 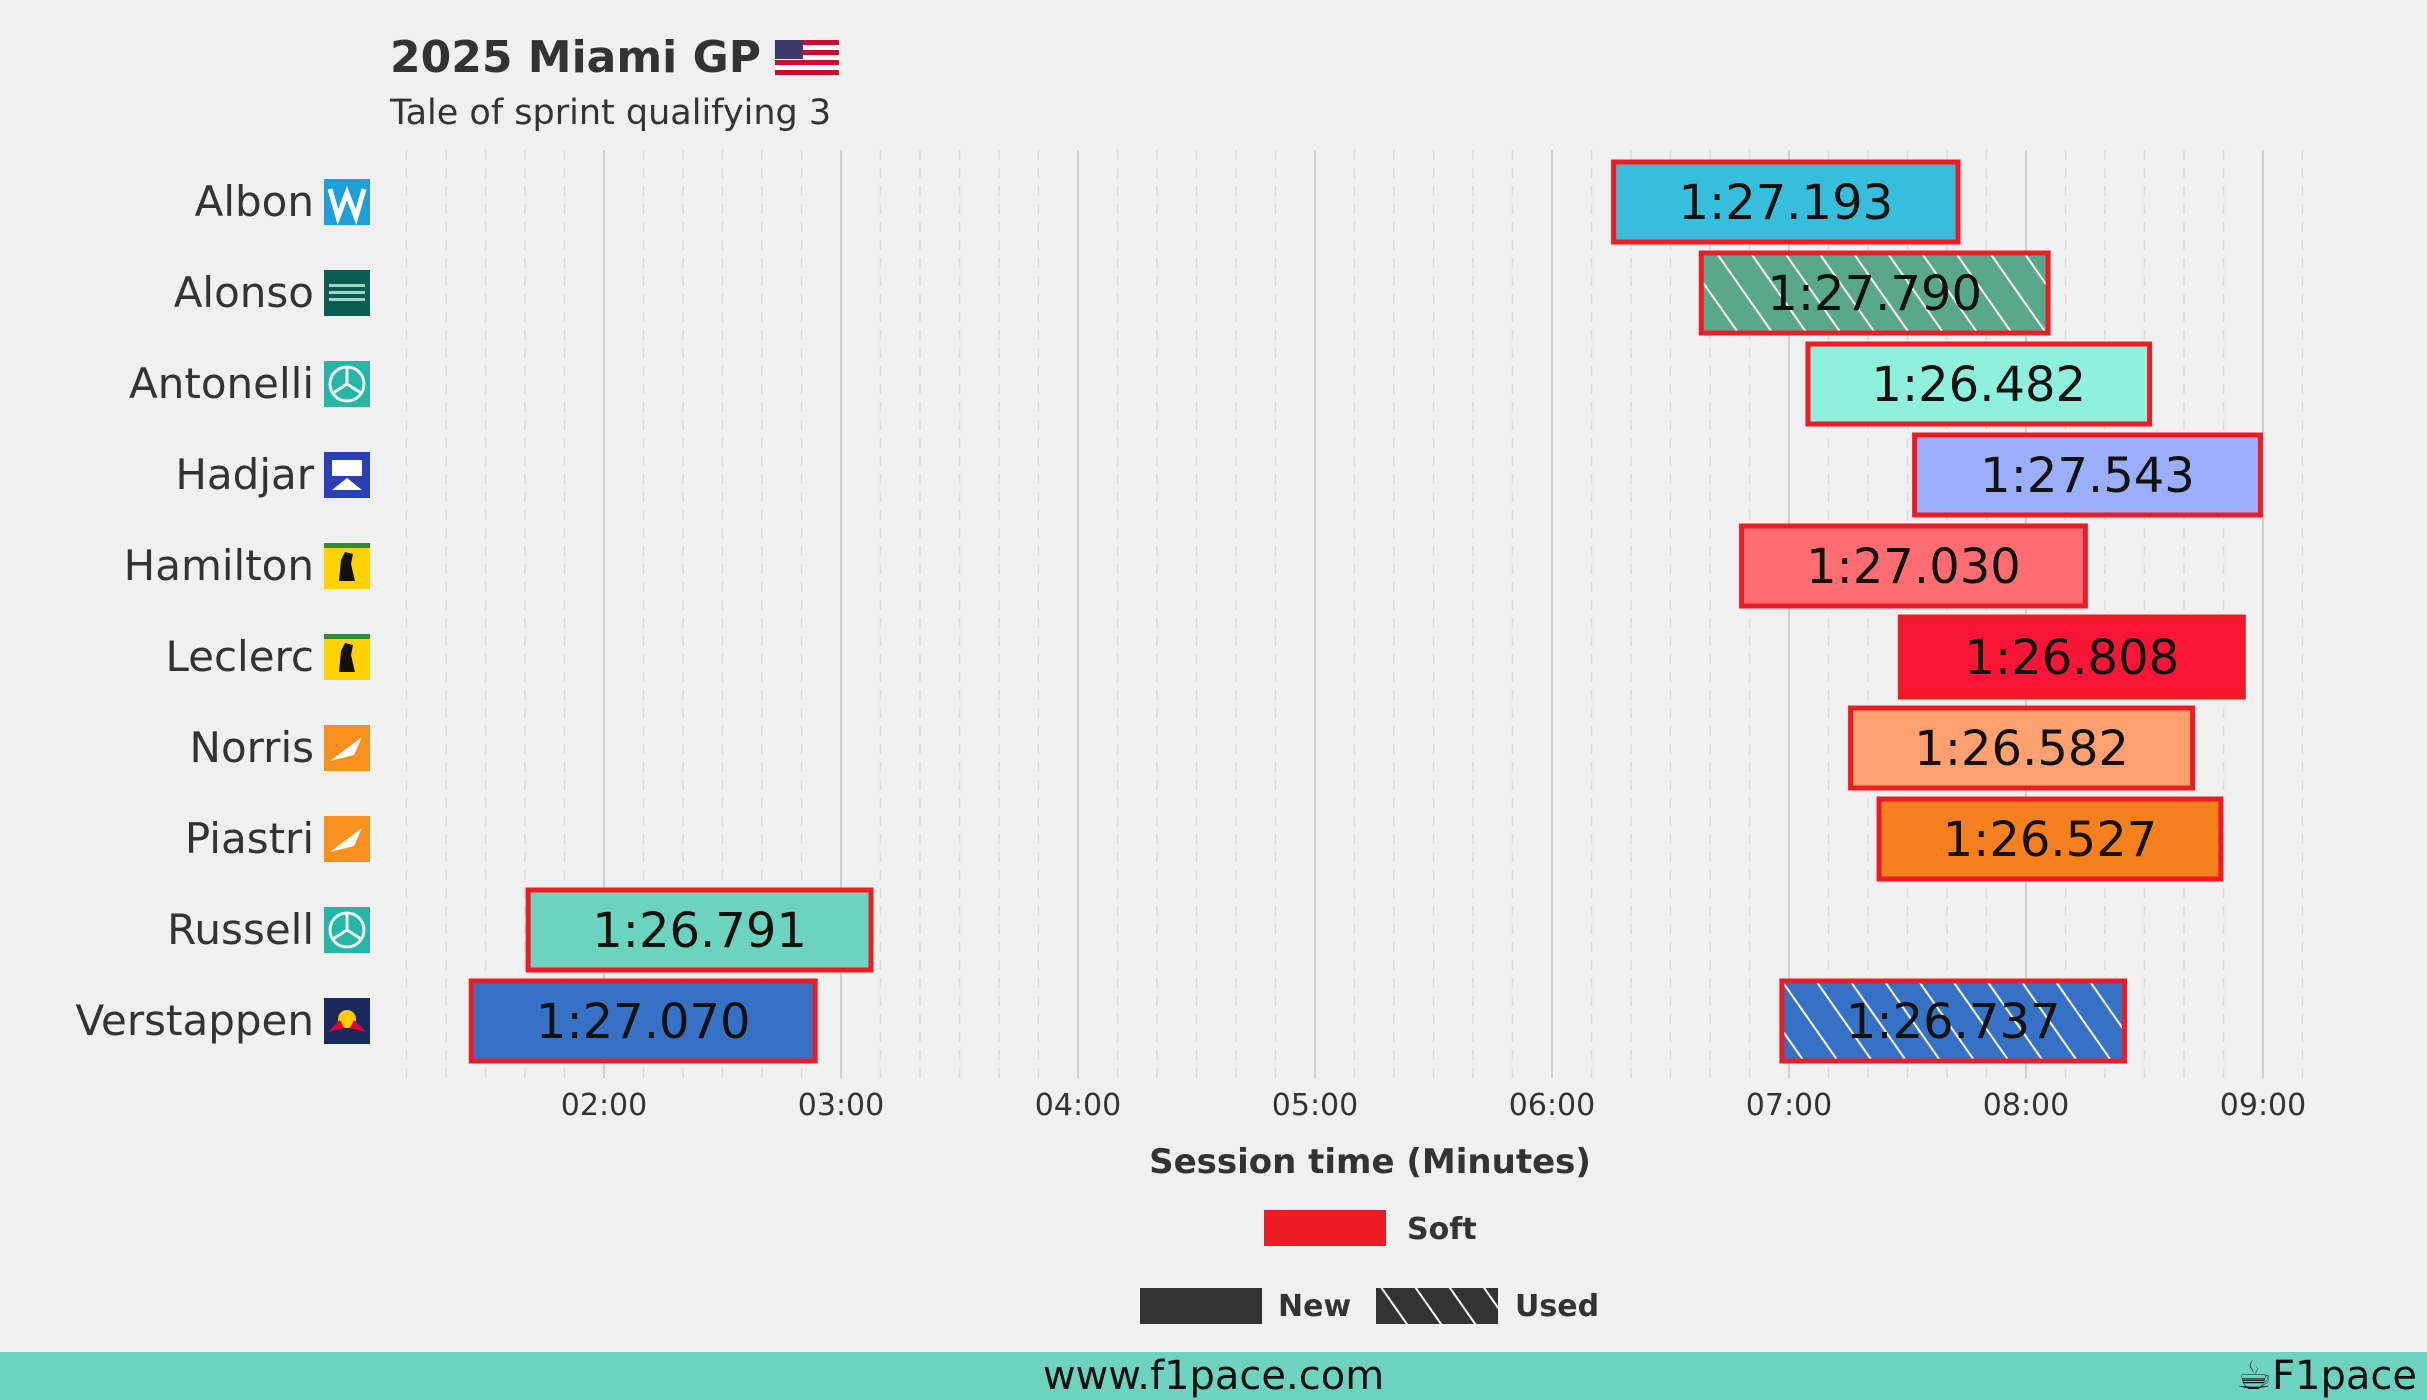 I want to click on lap-time-label: 1:27.193, so click(x=1785, y=203).